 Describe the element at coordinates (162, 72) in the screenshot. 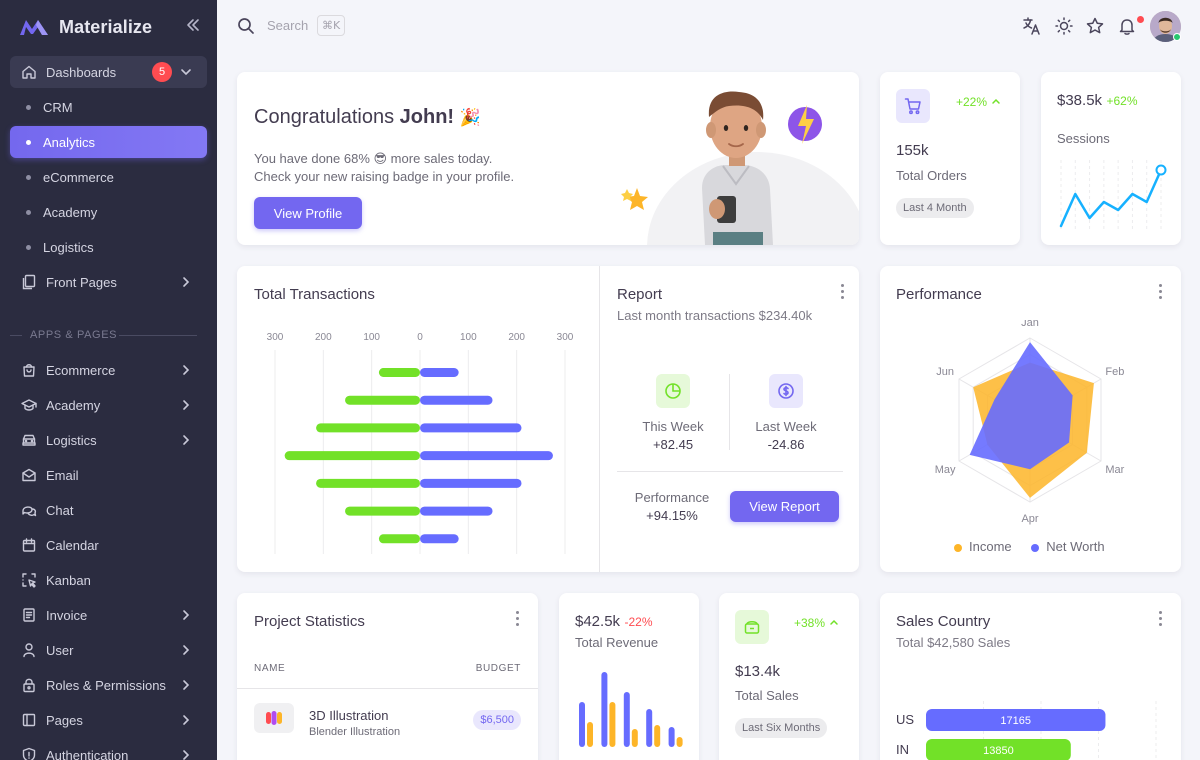

I see `dashboards-count-badge: 5` at that location.